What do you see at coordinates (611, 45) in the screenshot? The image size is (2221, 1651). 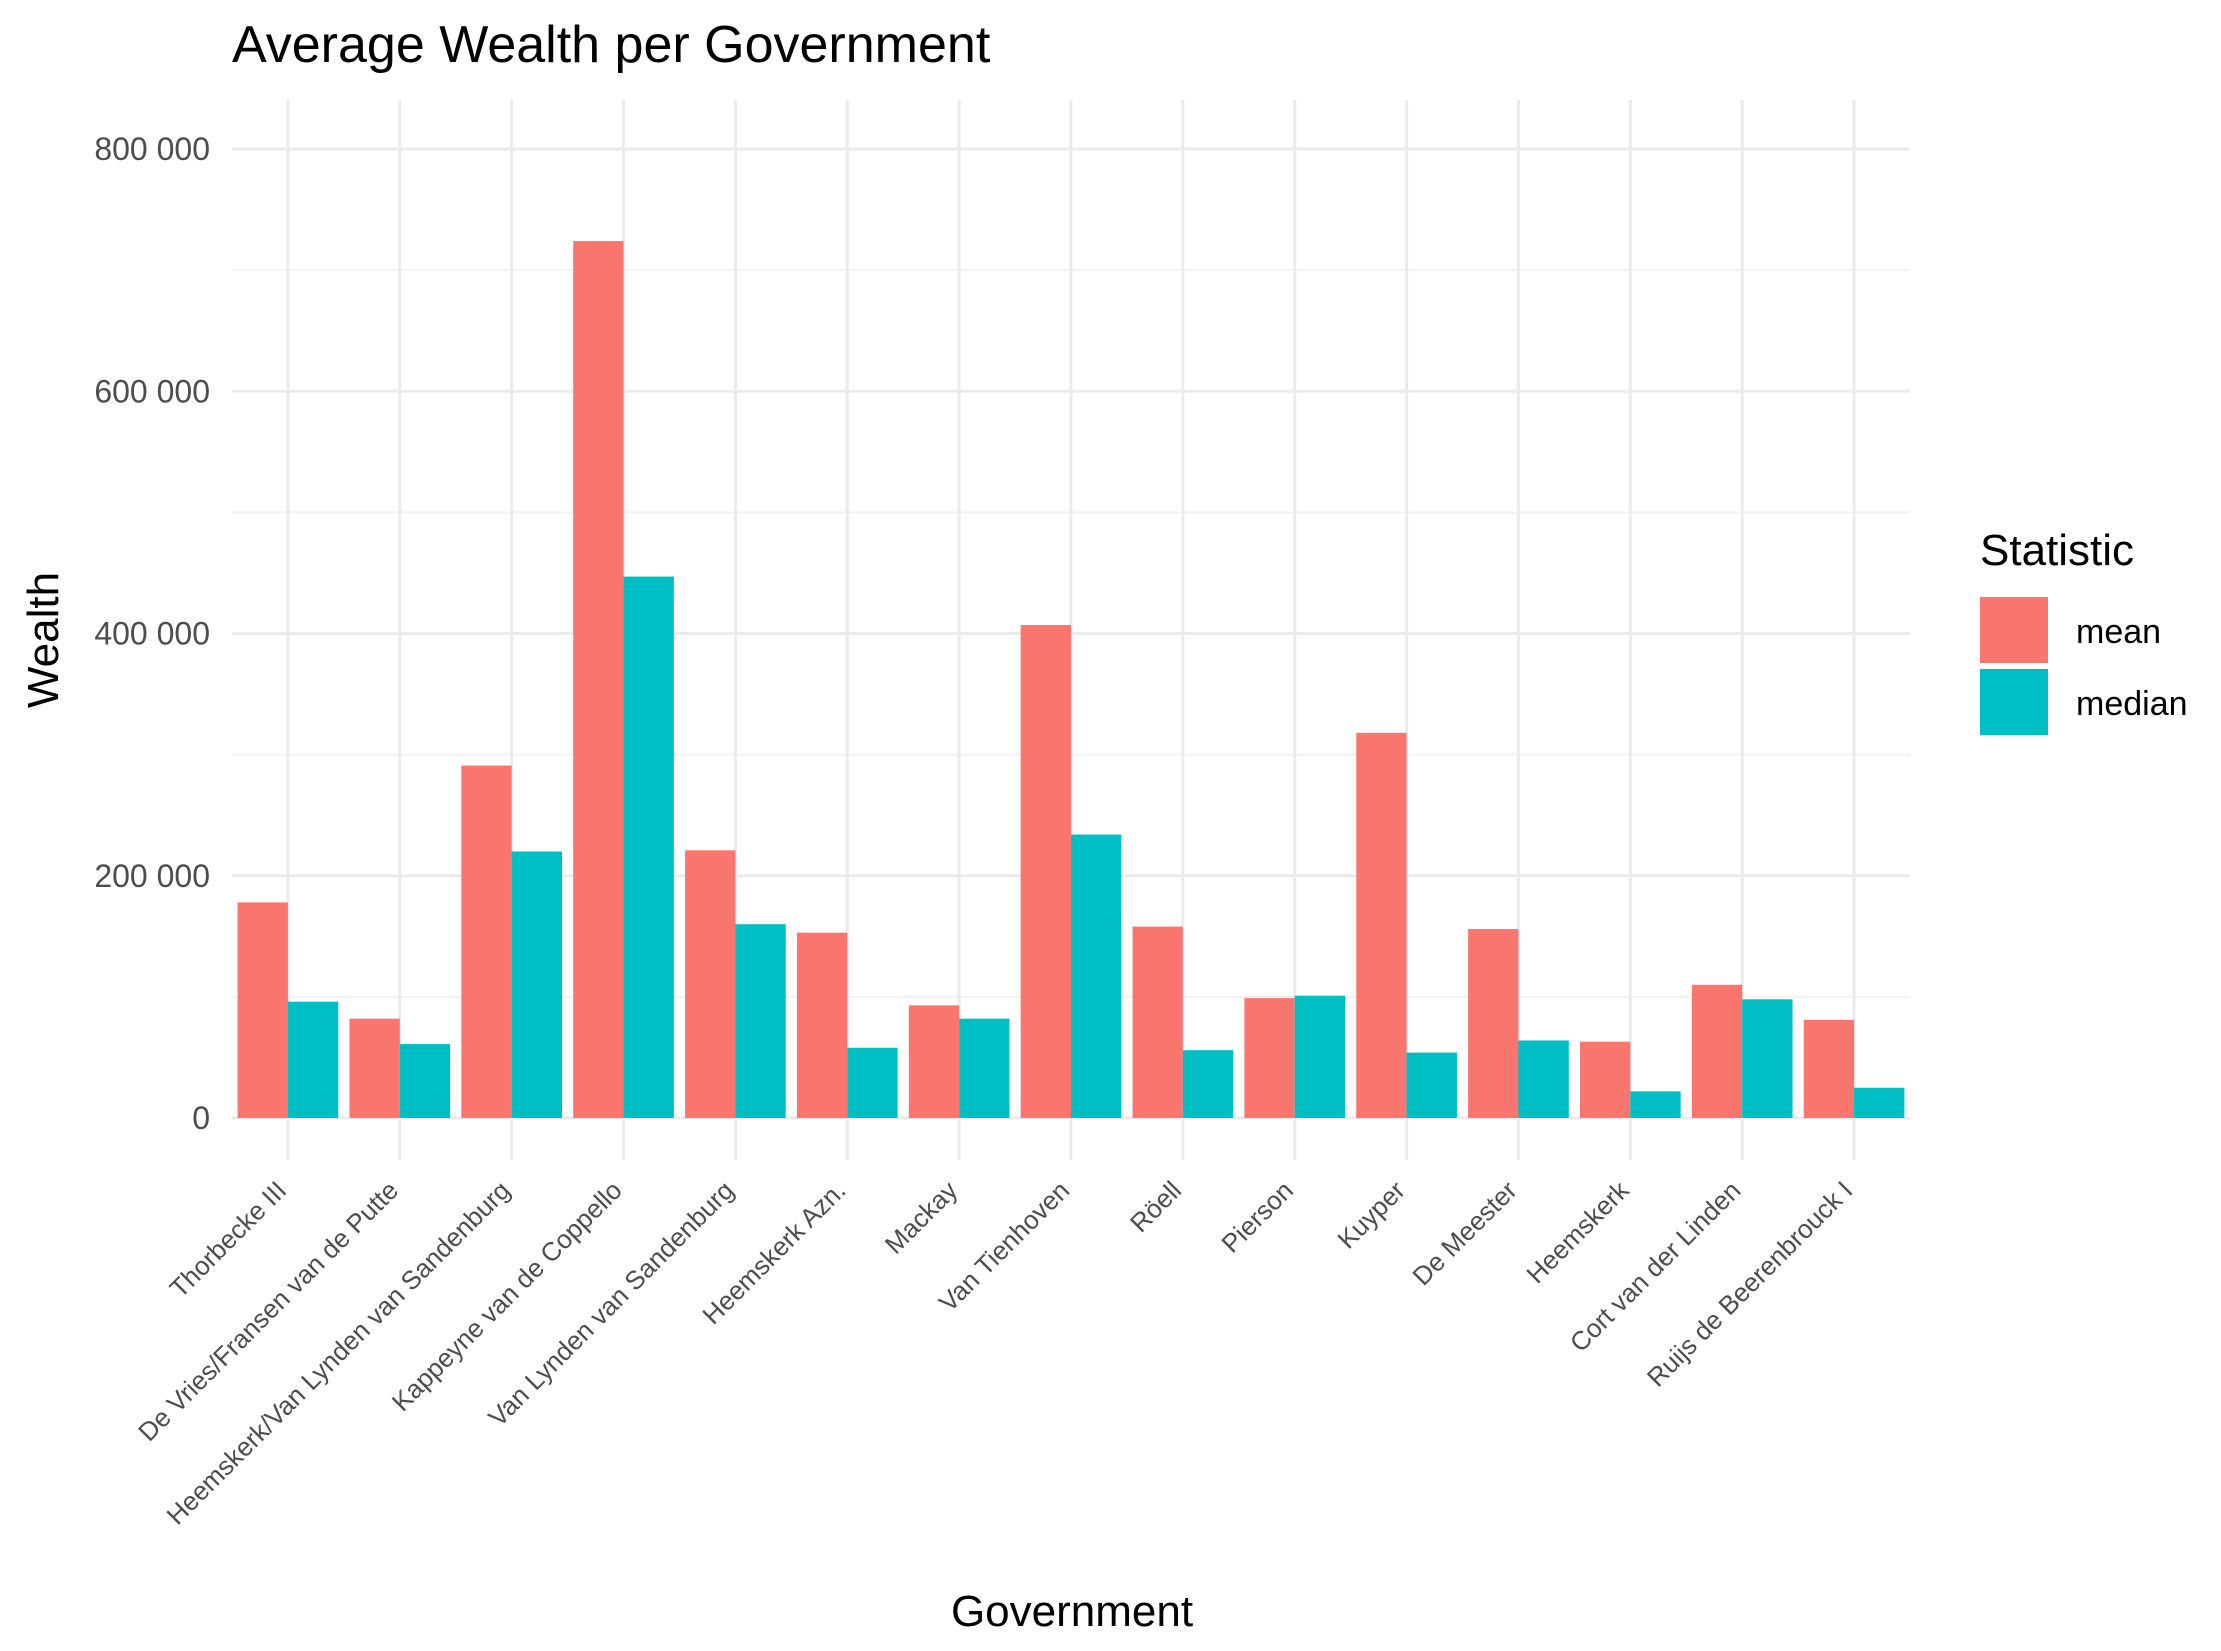 I see `chart-title: Average Wealth per Government` at bounding box center [611, 45].